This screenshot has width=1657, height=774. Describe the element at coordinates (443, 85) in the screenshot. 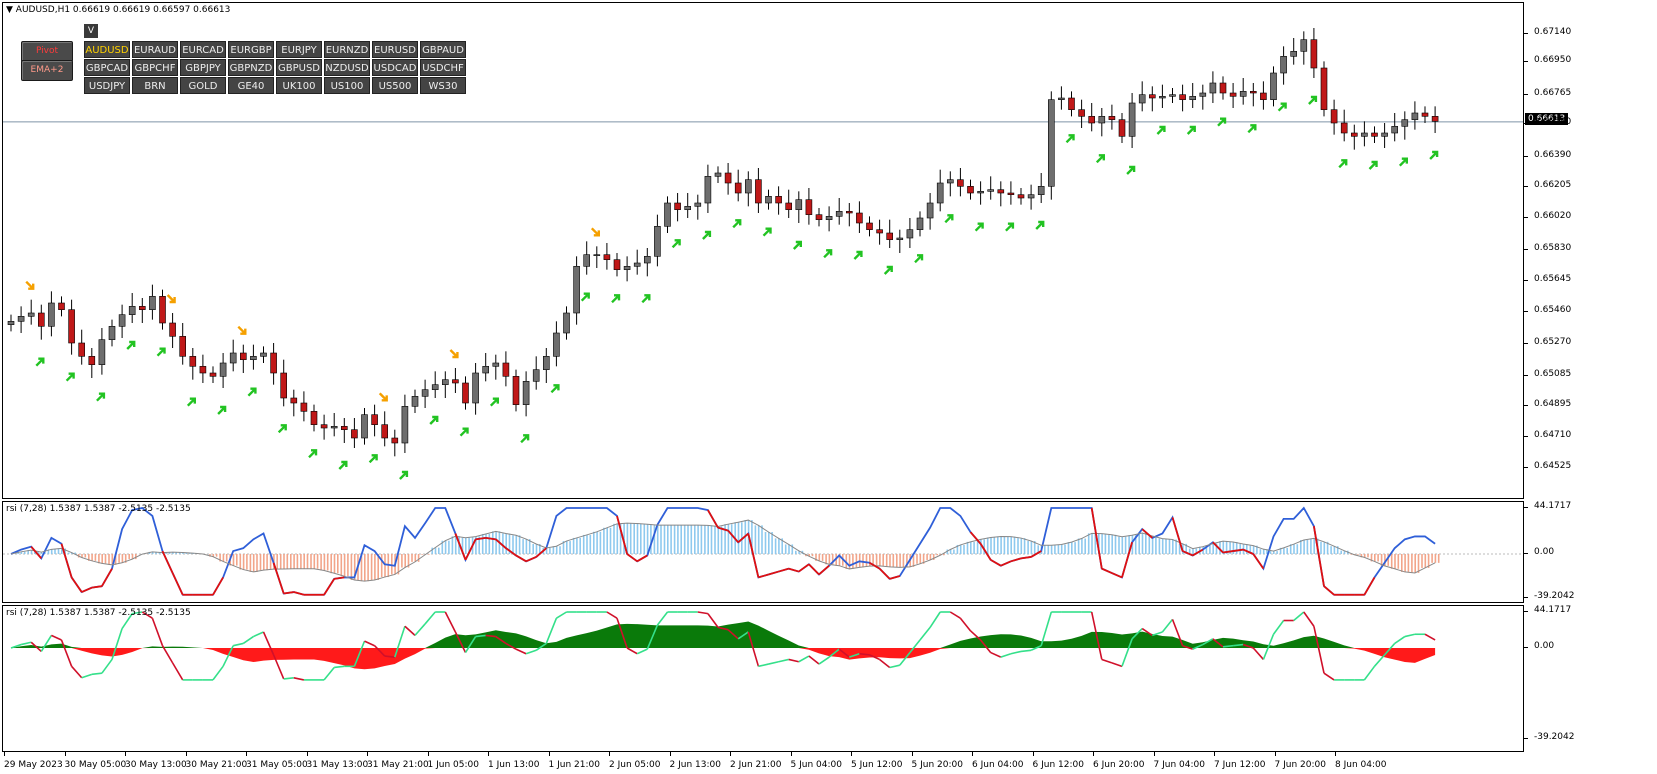

I see `symbol-button-ws30: WS30` at that location.